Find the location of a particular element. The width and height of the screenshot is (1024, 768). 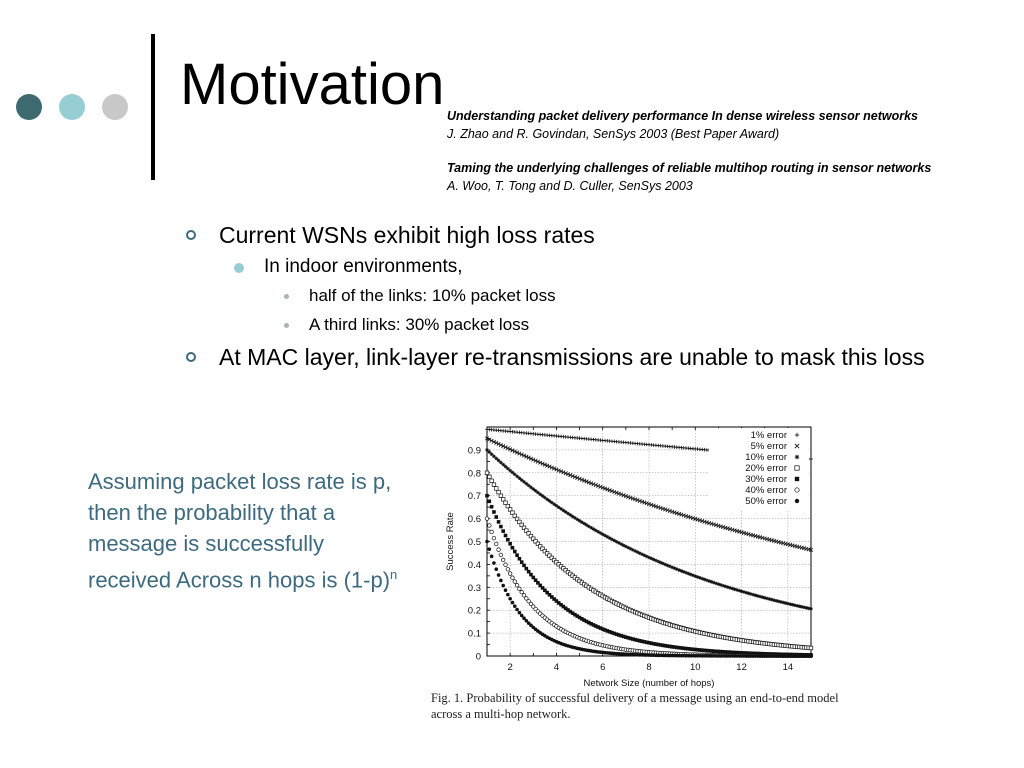

y-tick-label: 0.3 is located at coordinates (474, 588).